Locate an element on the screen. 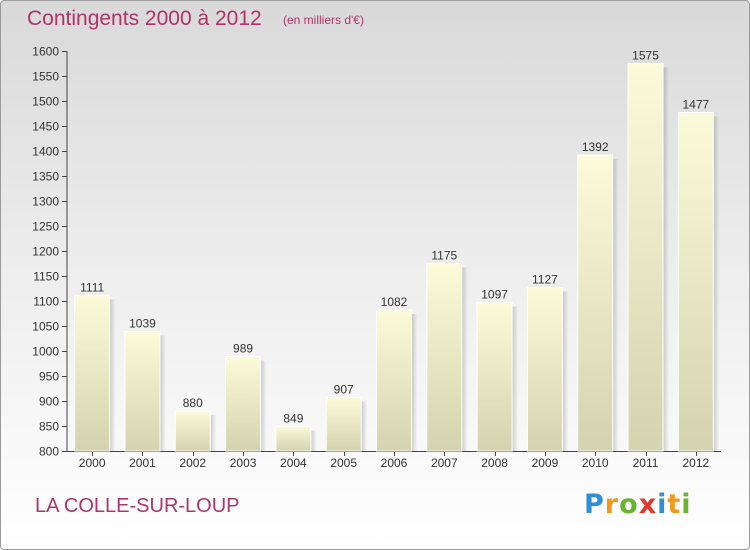 The width and height of the screenshot is (750, 550). commune-name: LA COLLE-SUR-LOUP is located at coordinates (137, 506).